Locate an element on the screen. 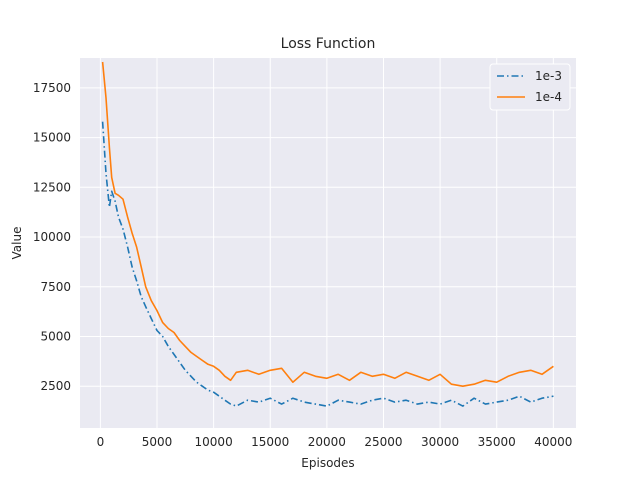 The width and height of the screenshot is (640, 480). x-axis-label: Episodes is located at coordinates (327, 463).